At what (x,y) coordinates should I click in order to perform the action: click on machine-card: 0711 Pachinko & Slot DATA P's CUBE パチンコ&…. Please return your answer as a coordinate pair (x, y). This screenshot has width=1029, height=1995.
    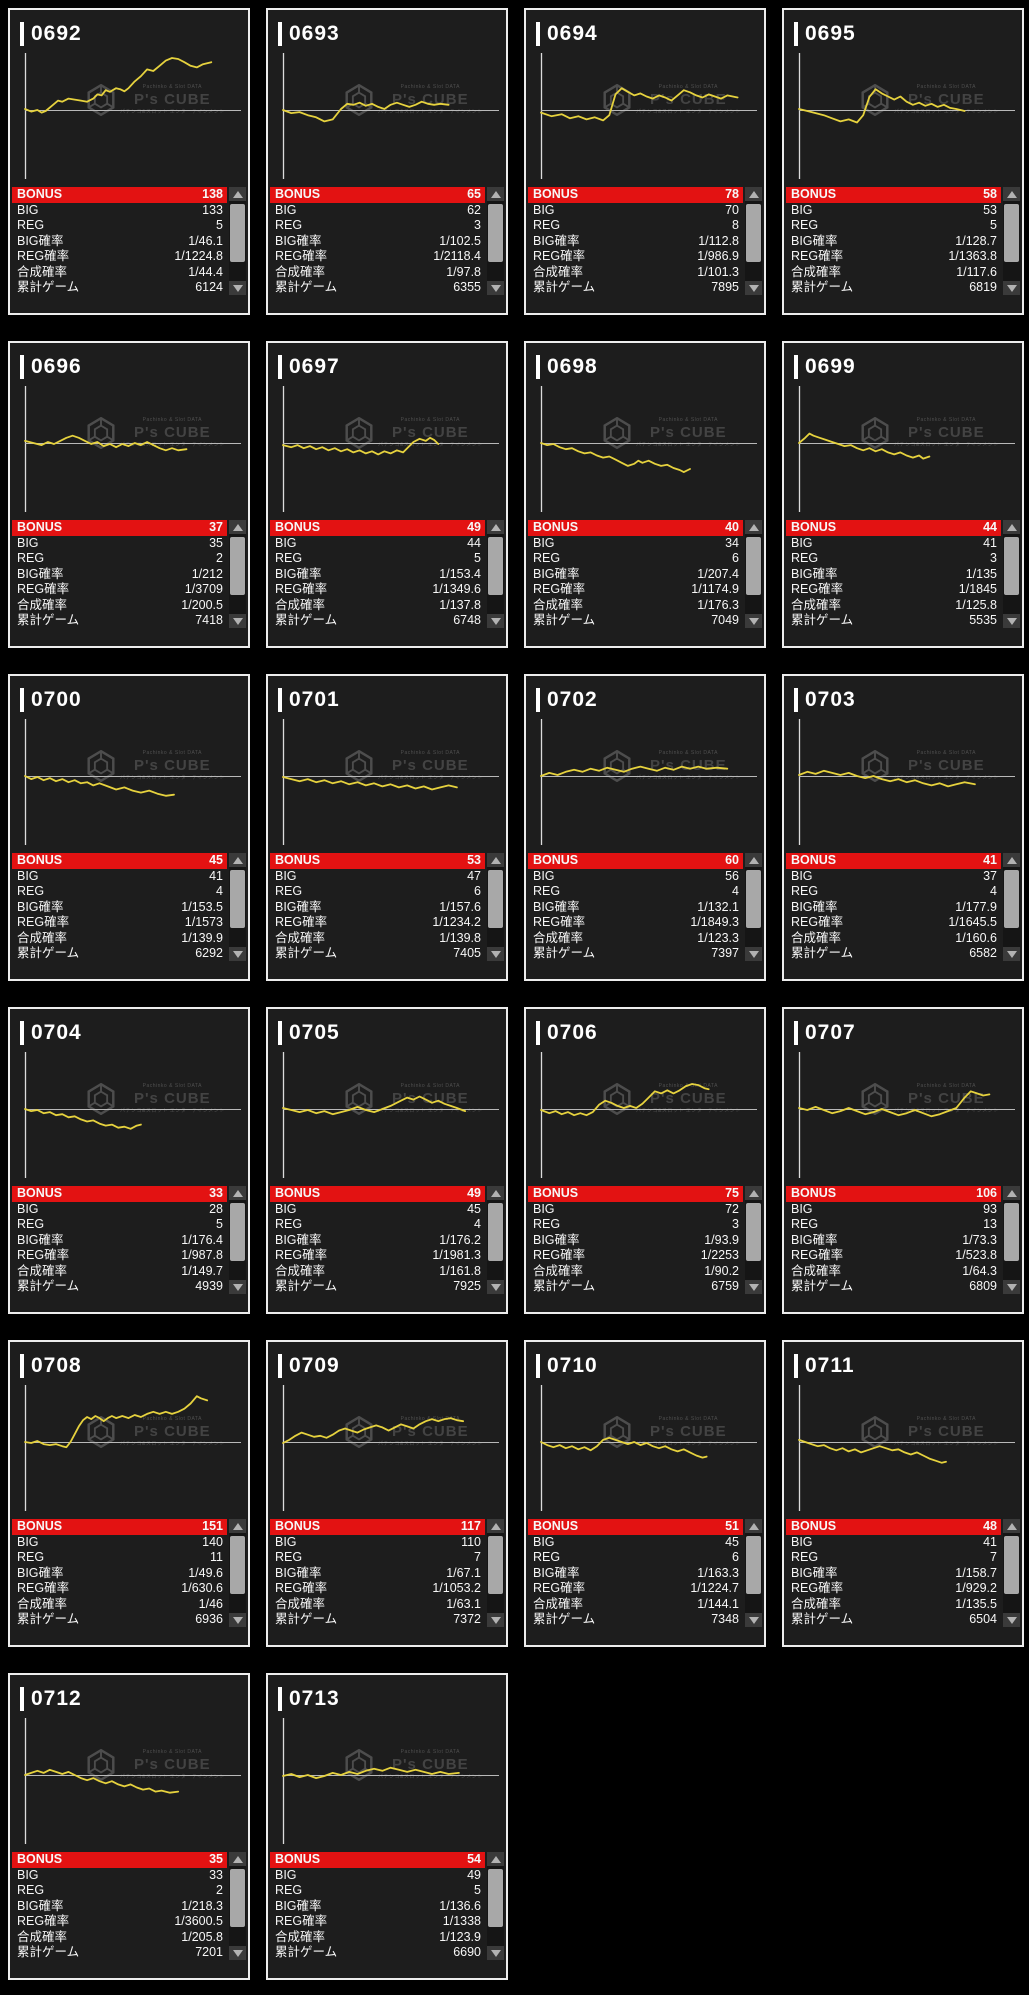
    Looking at the image, I should click on (903, 1493).